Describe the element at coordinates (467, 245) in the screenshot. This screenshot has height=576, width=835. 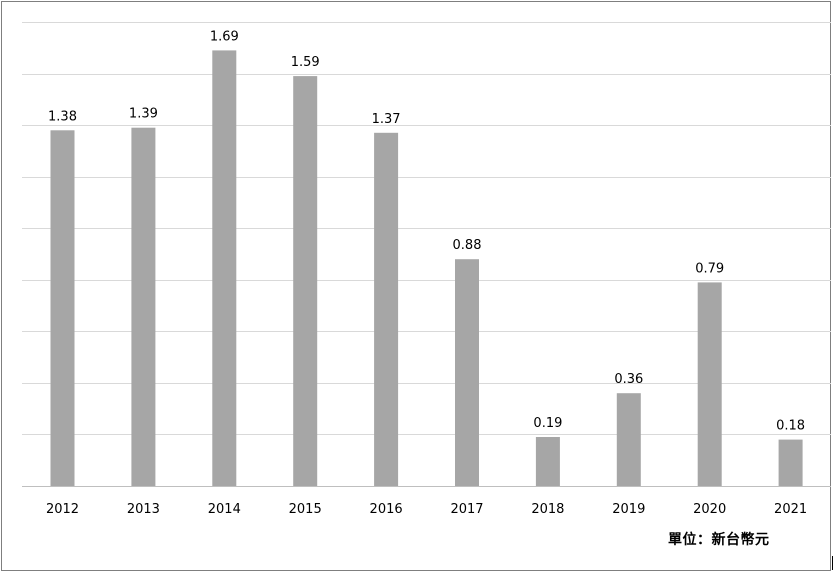
I see `value-label-2017: 0.88` at that location.